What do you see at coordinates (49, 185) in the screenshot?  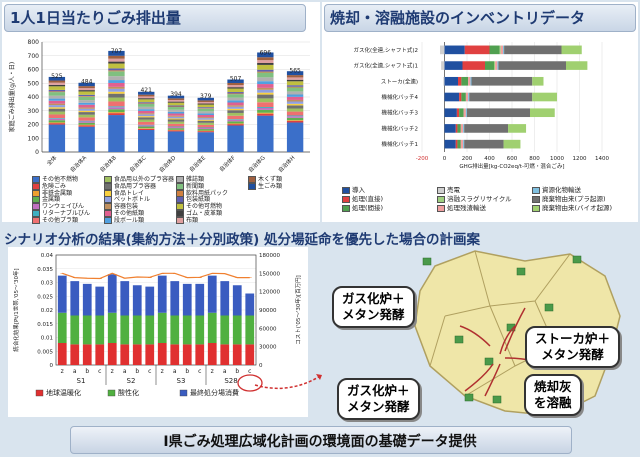 I see `legend-item: 危険ごみ` at bounding box center [49, 185].